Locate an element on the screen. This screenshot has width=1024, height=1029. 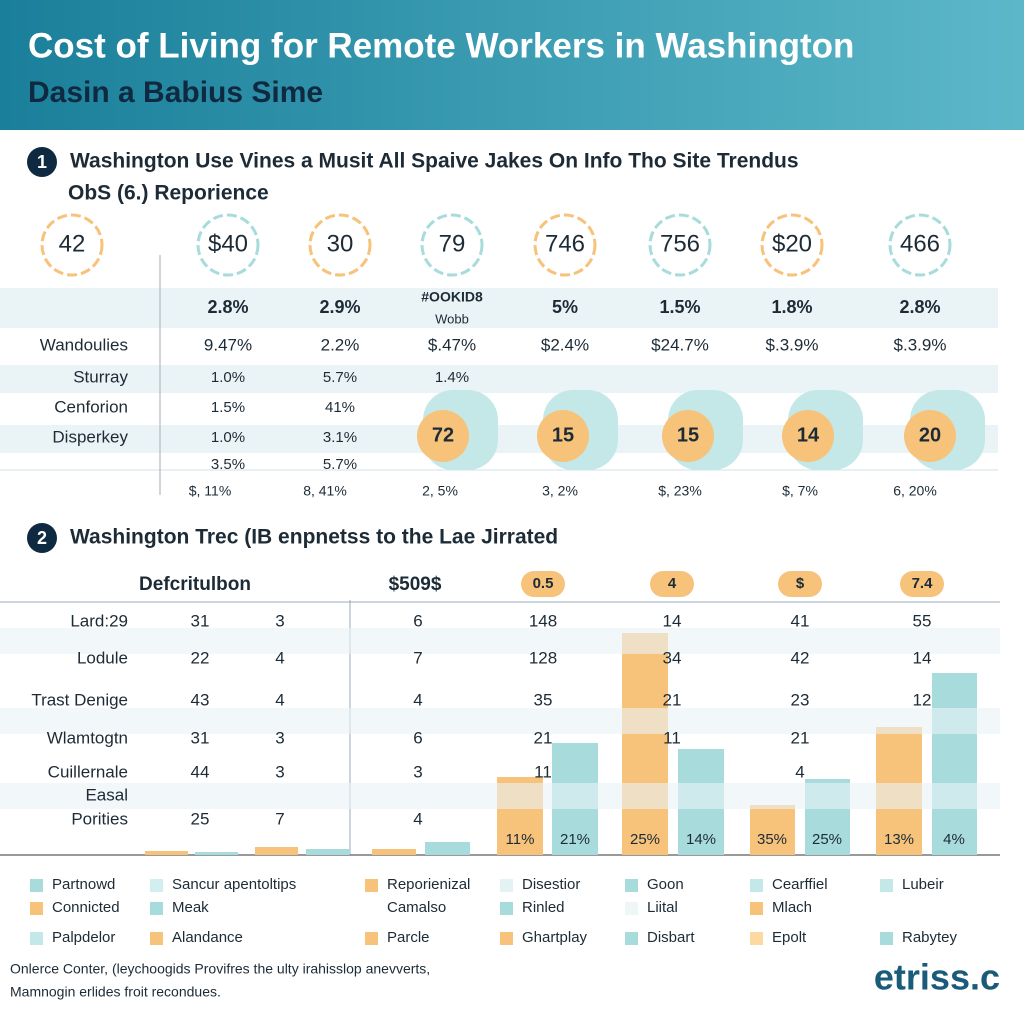
legend-label: Connicted is located at coordinates (86, 907).